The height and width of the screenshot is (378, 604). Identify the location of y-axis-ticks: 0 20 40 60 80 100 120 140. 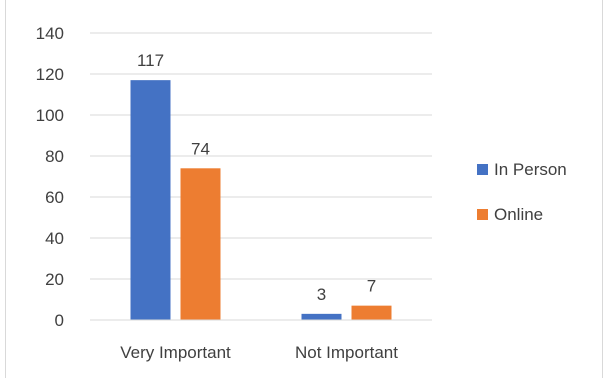
(50, 177).